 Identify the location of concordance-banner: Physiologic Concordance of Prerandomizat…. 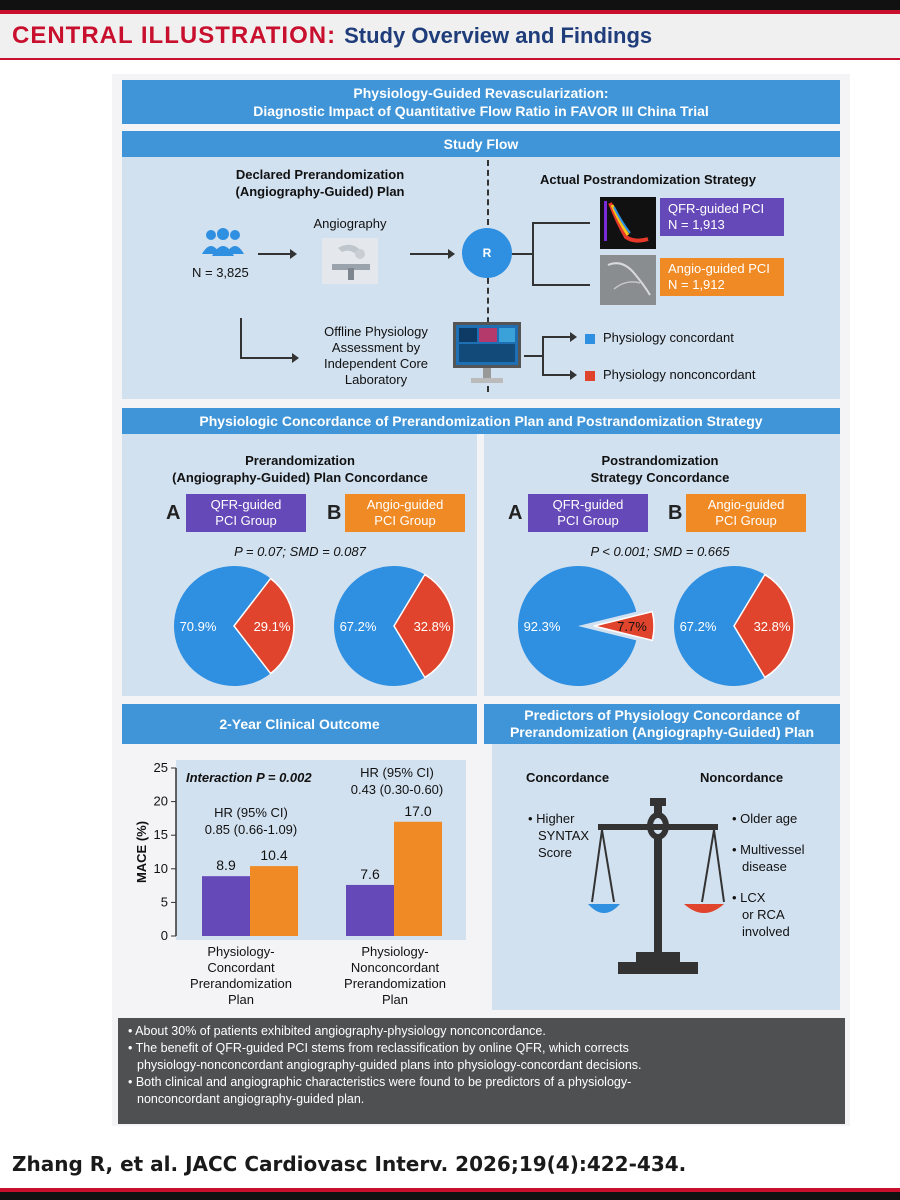
(481, 421).